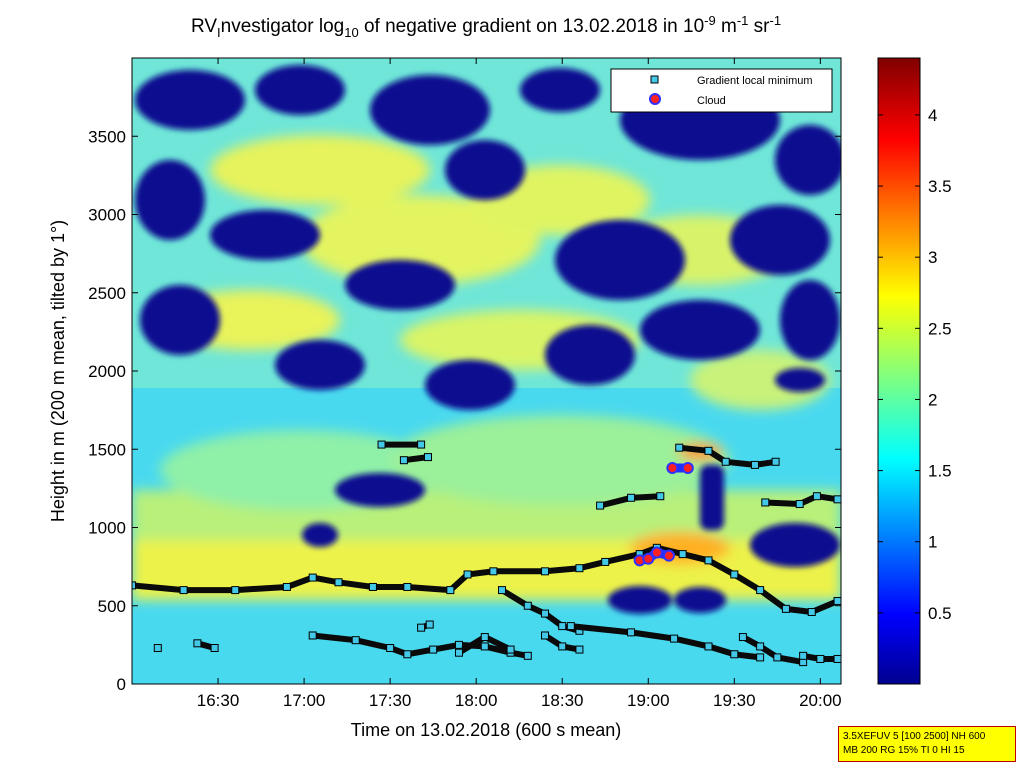  Describe the element at coordinates (562, 700) in the screenshot. I see `x-tick-label: 18:30` at that location.